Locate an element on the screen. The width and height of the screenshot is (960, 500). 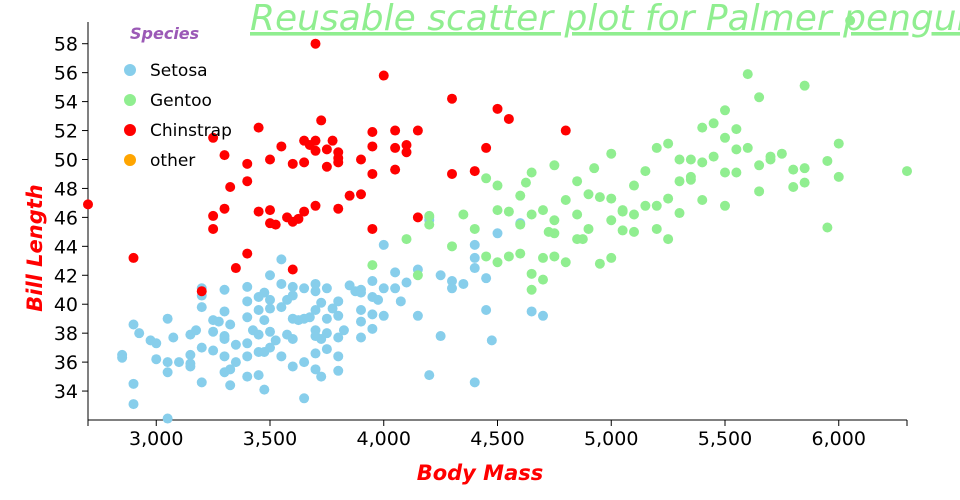
legend-entries: Setosa Gentoo Chinstrap other is located at coordinates (178, 116).